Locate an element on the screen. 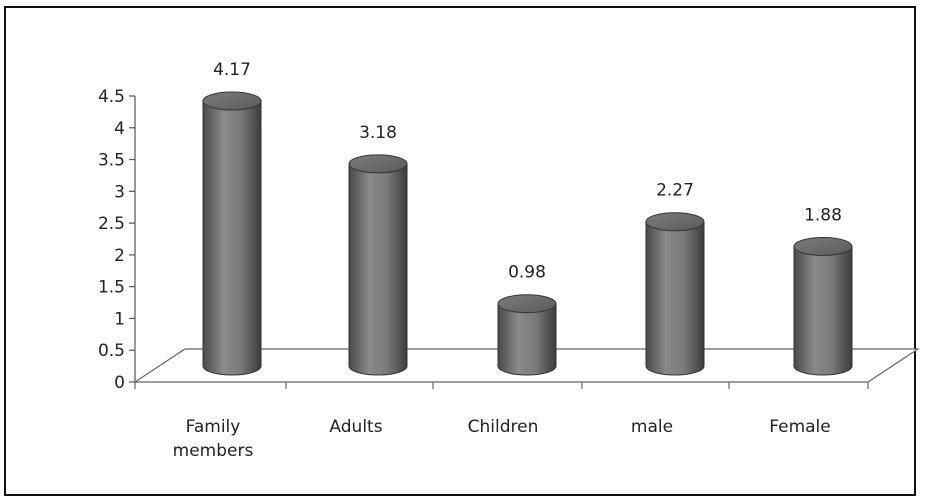 Image resolution: width=928 pixels, height=502 pixels. category-label: Female is located at coordinates (799, 427).